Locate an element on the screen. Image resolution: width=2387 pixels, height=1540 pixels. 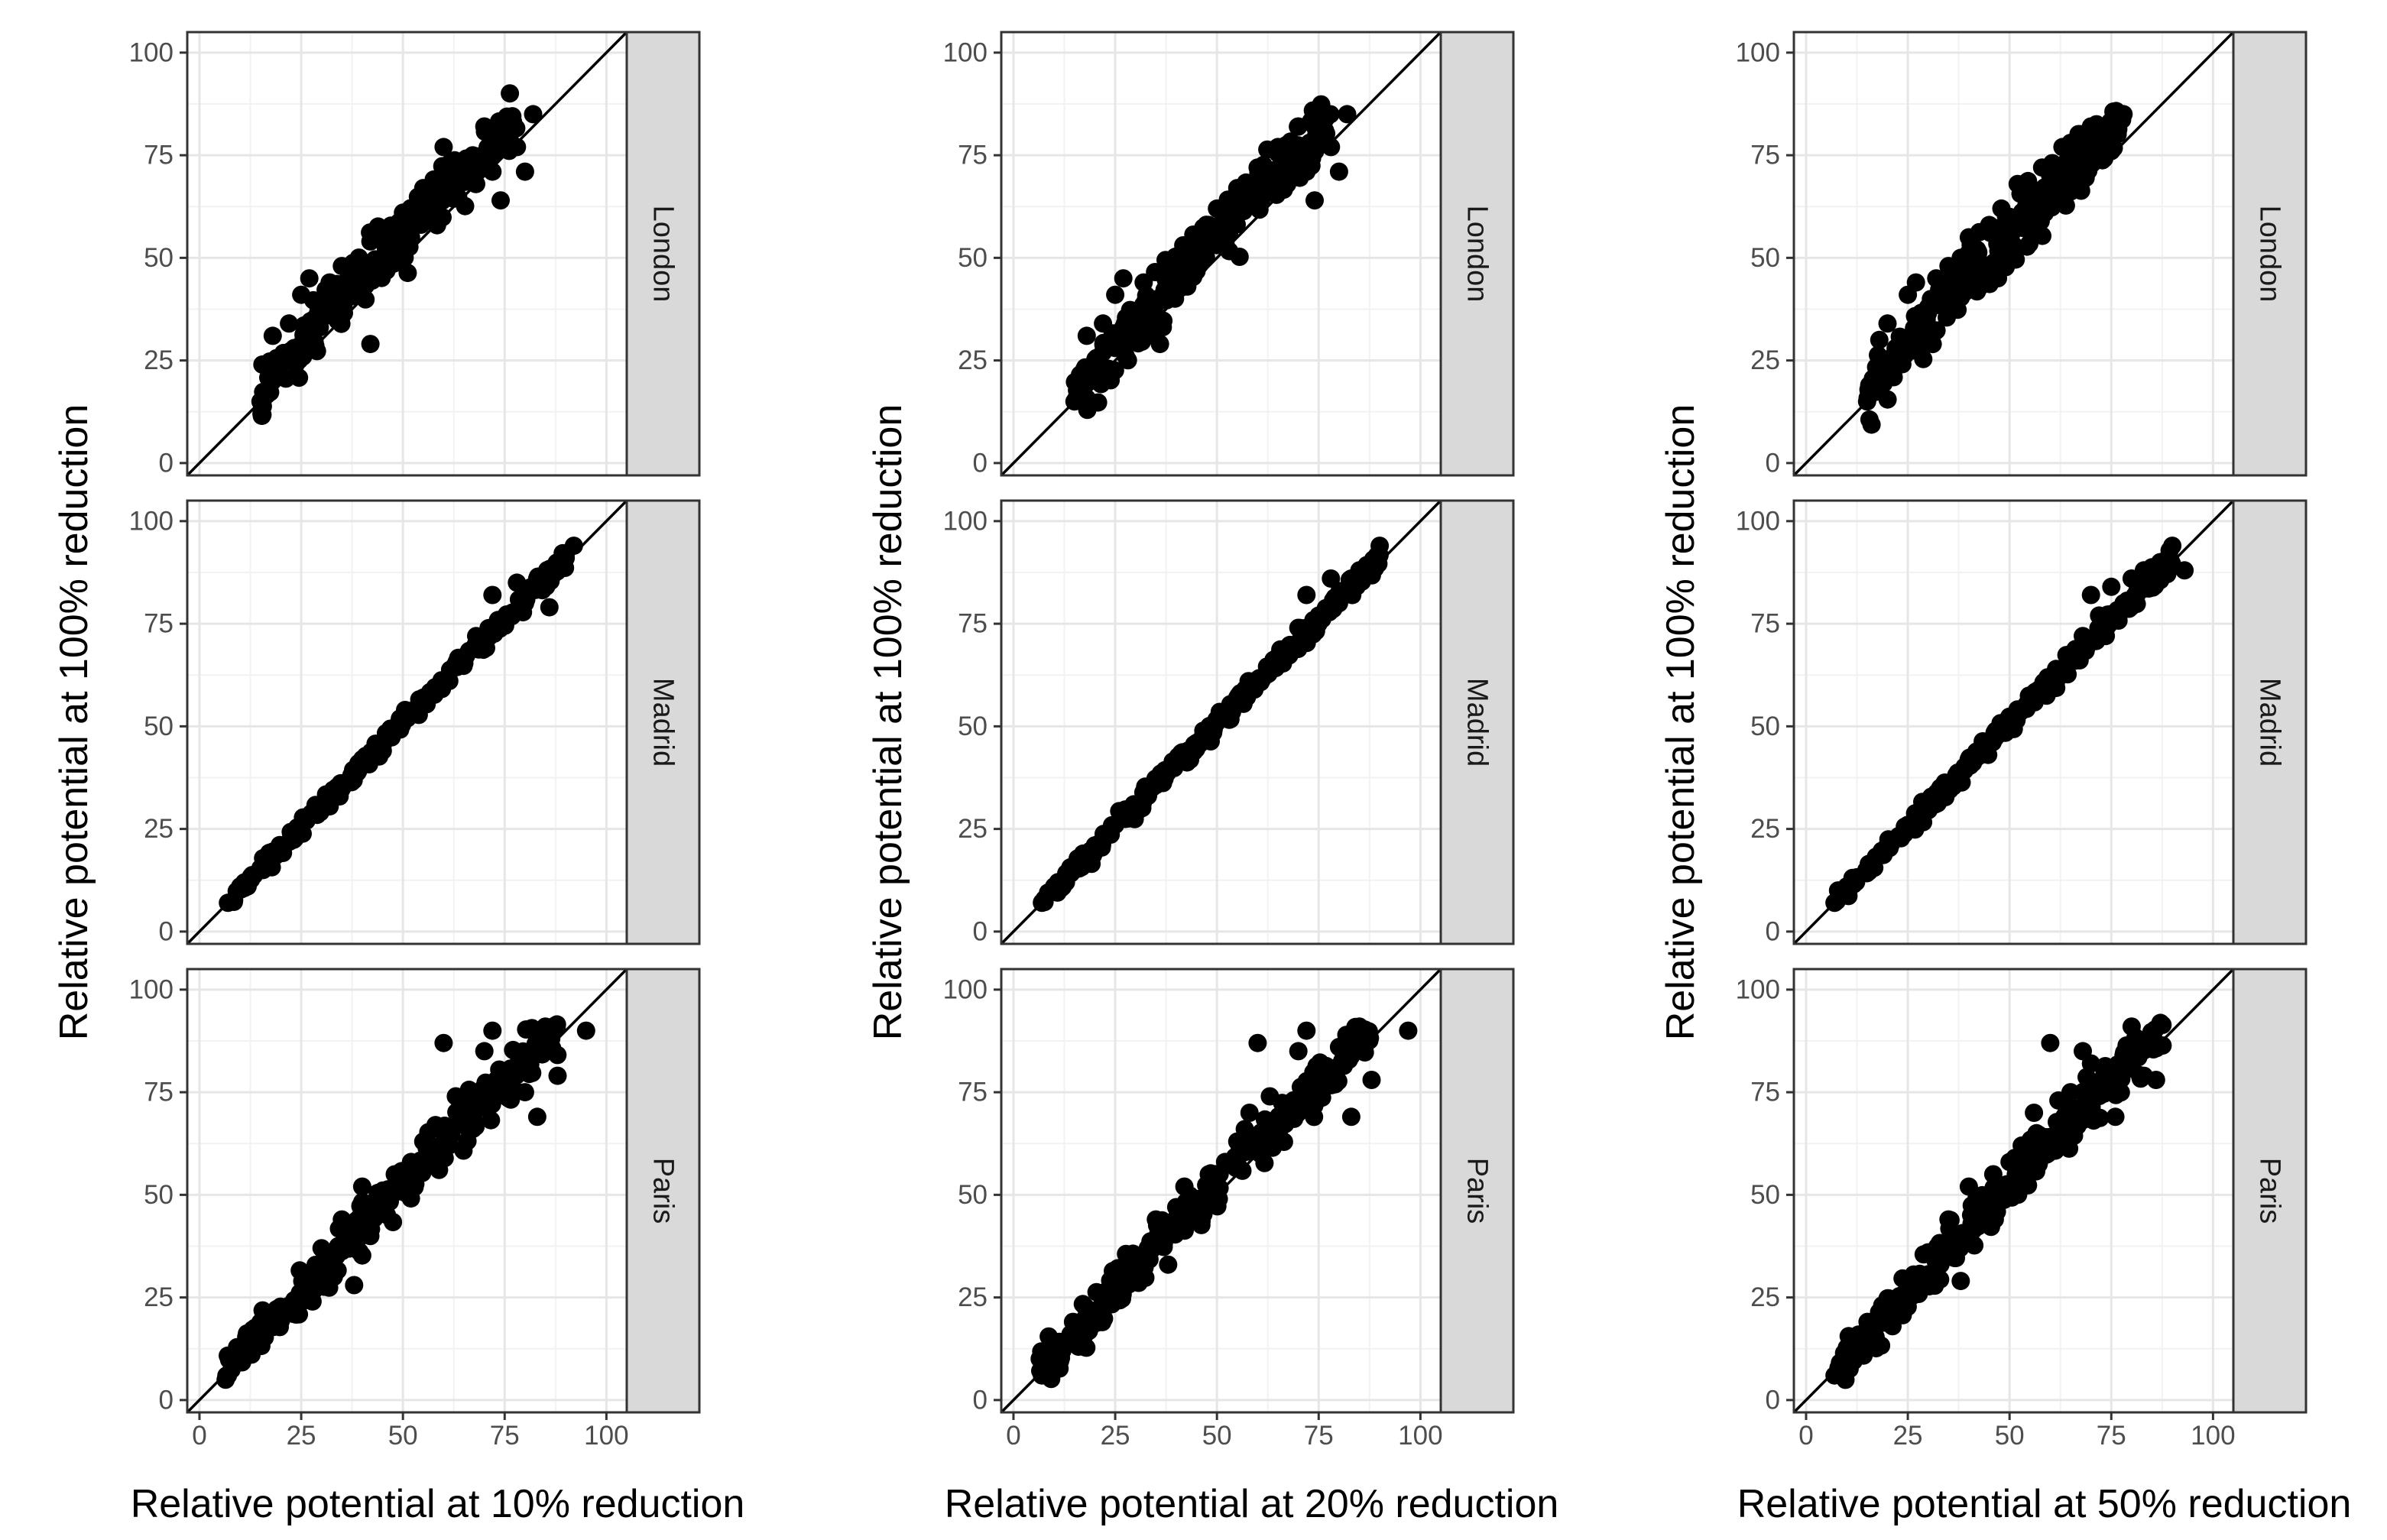
x-axis-title: Relative potential at 50% reduction is located at coordinates (2044, 1504).